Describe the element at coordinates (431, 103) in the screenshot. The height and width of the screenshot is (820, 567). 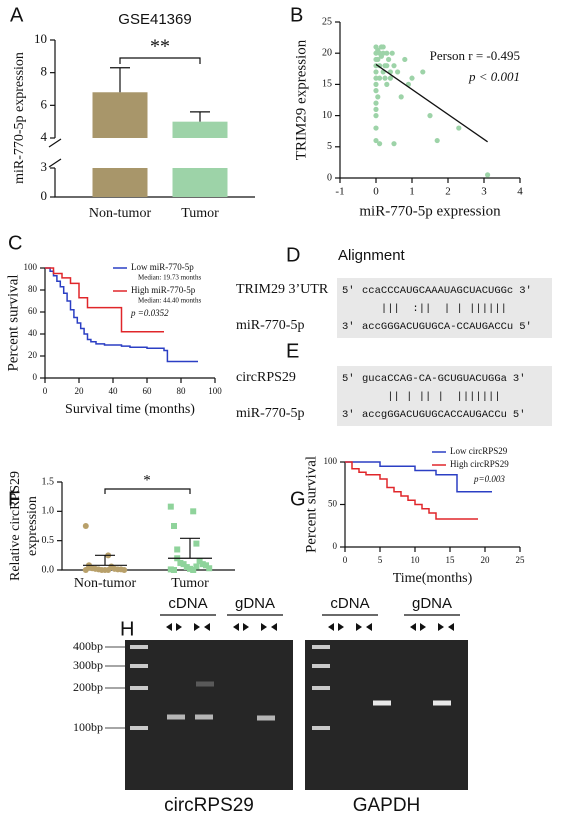
I see `trend-line` at that location.